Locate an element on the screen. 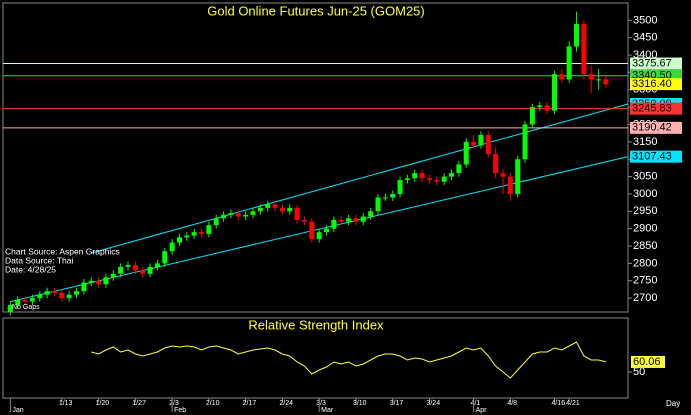  x-tick-label: 2/17 is located at coordinates (250, 403).